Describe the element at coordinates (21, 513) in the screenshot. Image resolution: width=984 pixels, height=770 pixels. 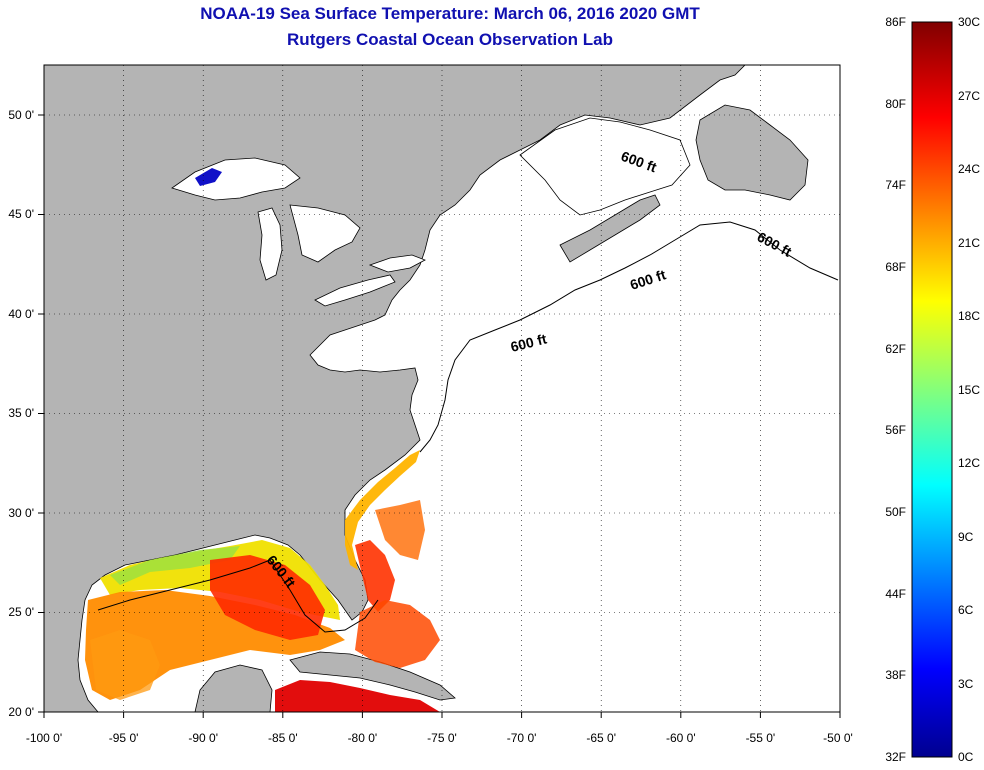
I see `lat-label: 30 0'` at that location.